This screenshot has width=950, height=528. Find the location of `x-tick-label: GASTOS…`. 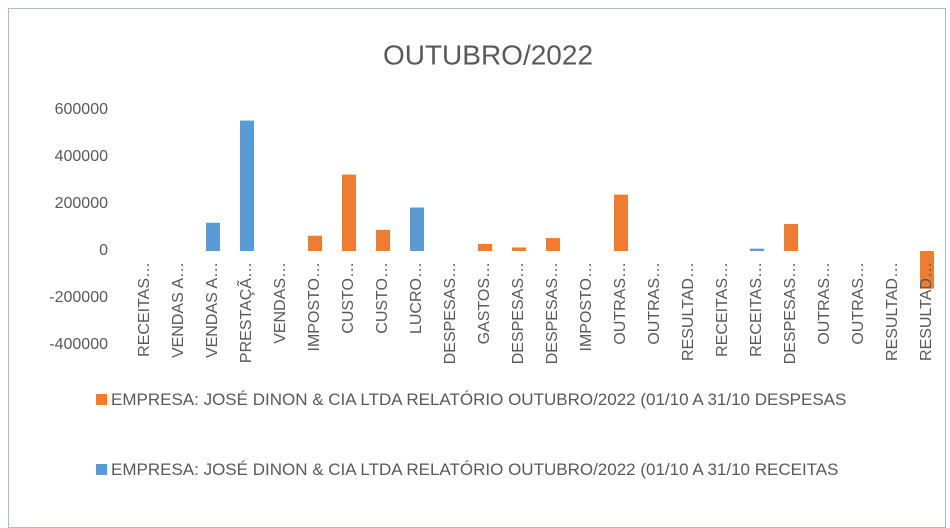

x-tick-label: GASTOS… is located at coordinates (484, 303).